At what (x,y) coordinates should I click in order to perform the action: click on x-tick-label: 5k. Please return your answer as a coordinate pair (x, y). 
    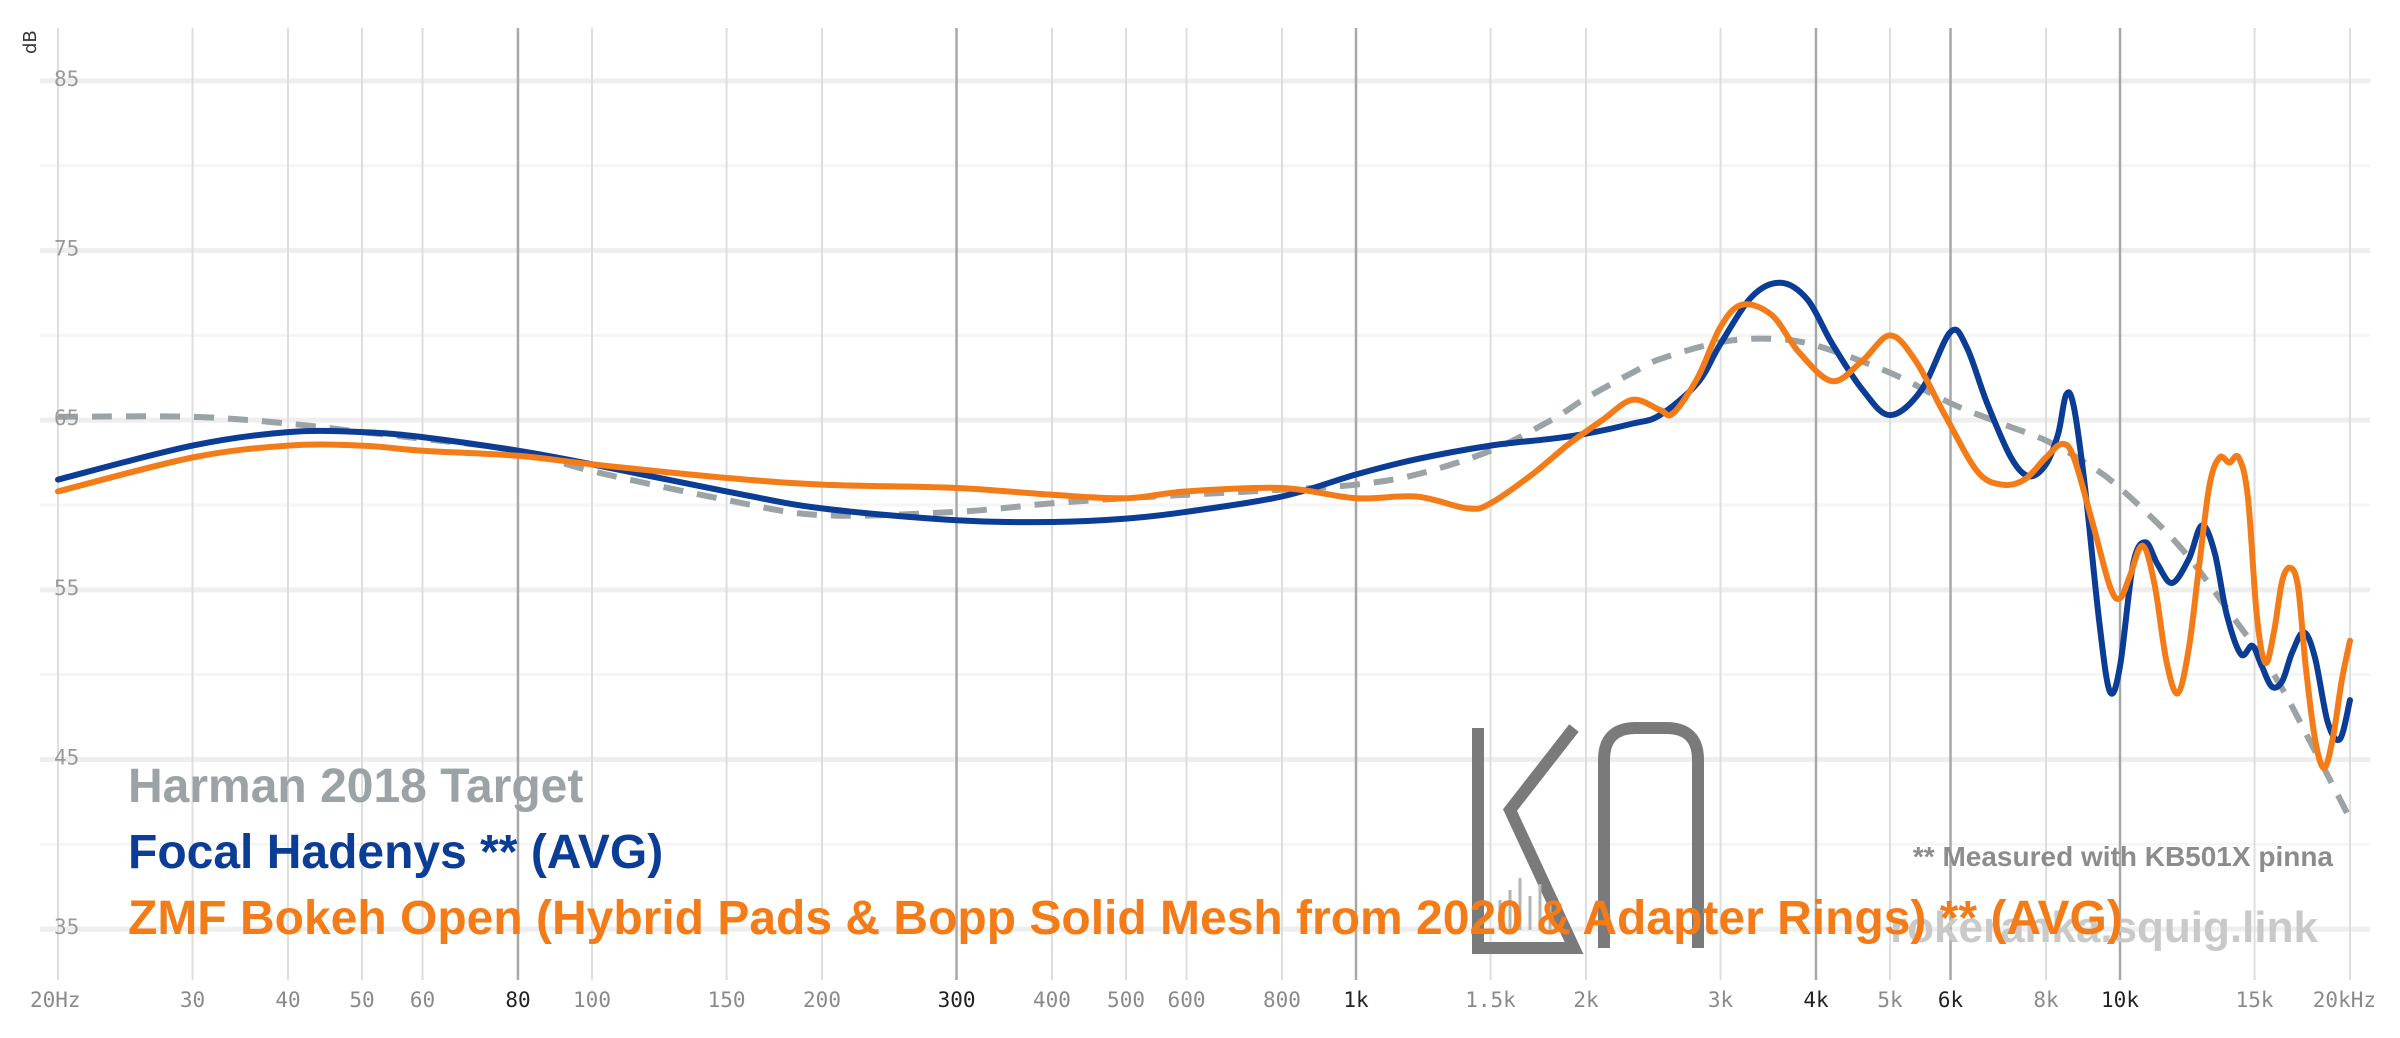
    Looking at the image, I should click on (1890, 1000).